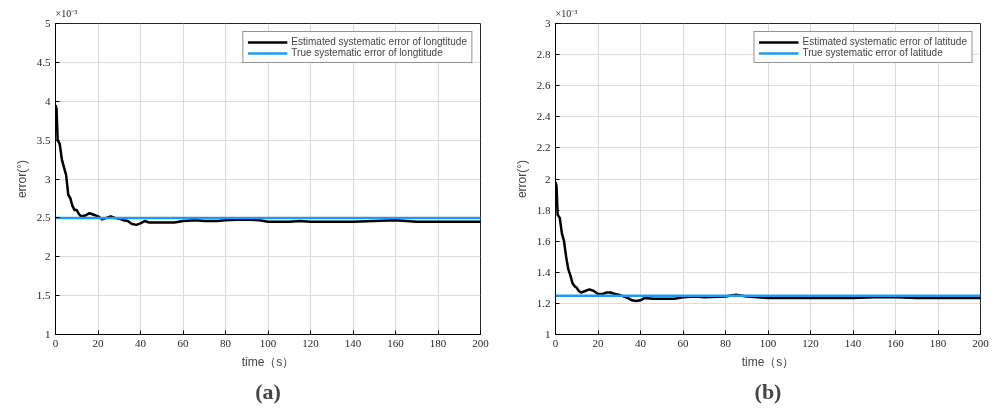 This screenshot has height=412, width=1006. Describe the element at coordinates (268, 391) in the screenshot. I see `text: (a)` at that location.